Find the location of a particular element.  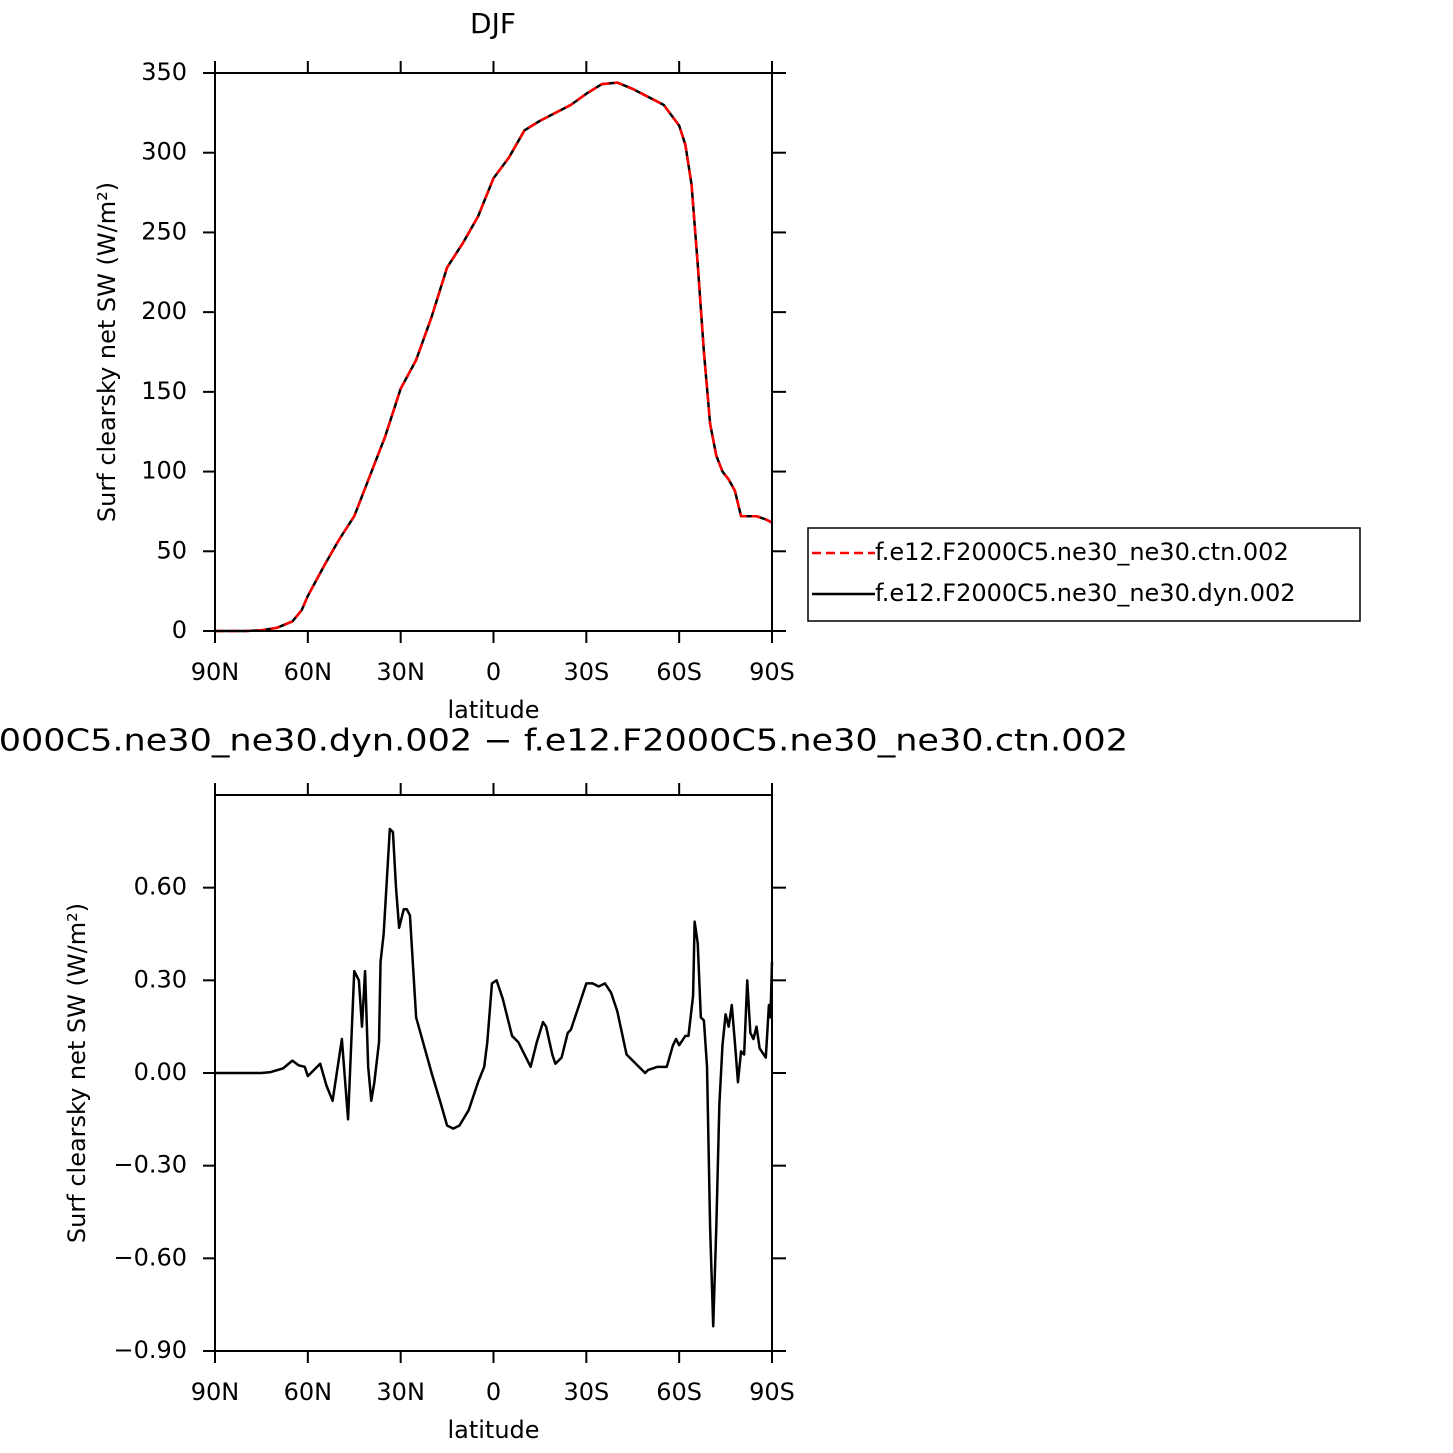

y-tick-label: 0 is located at coordinates (179, 630).